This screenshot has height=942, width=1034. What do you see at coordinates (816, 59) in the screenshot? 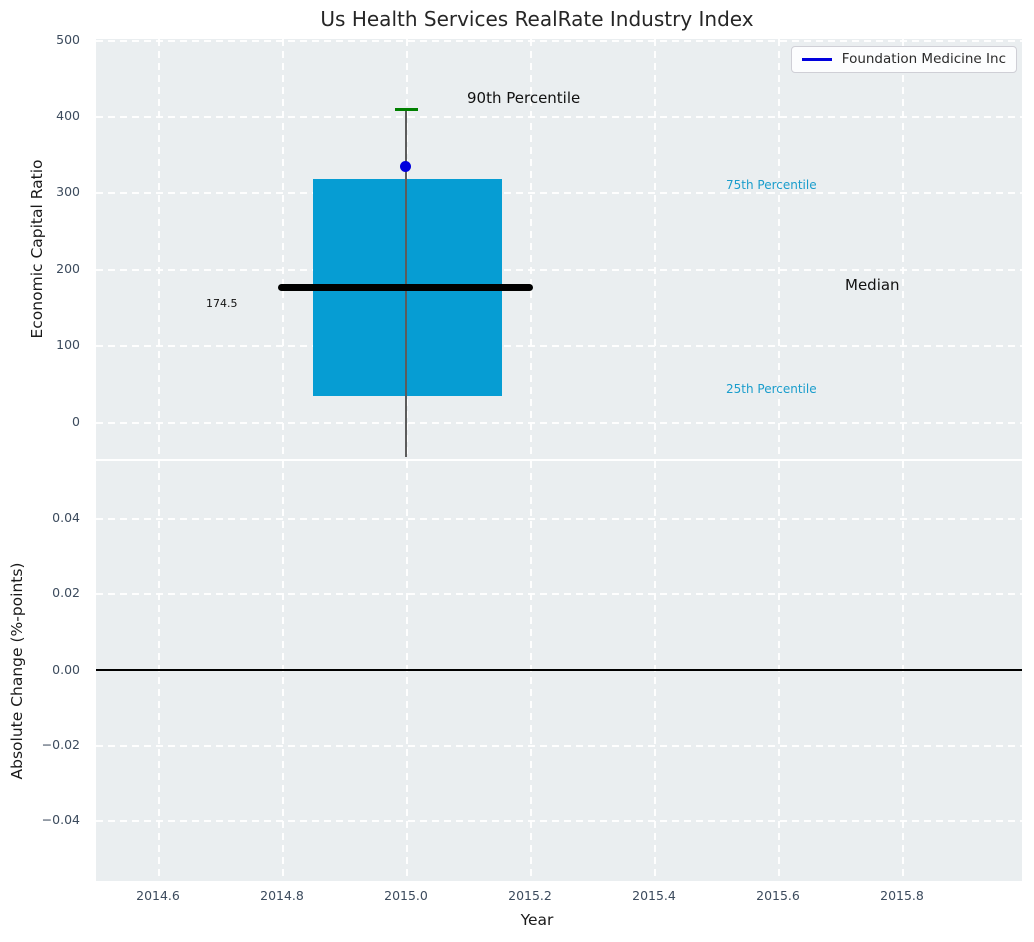
I see `legend-line-sample` at bounding box center [816, 59].